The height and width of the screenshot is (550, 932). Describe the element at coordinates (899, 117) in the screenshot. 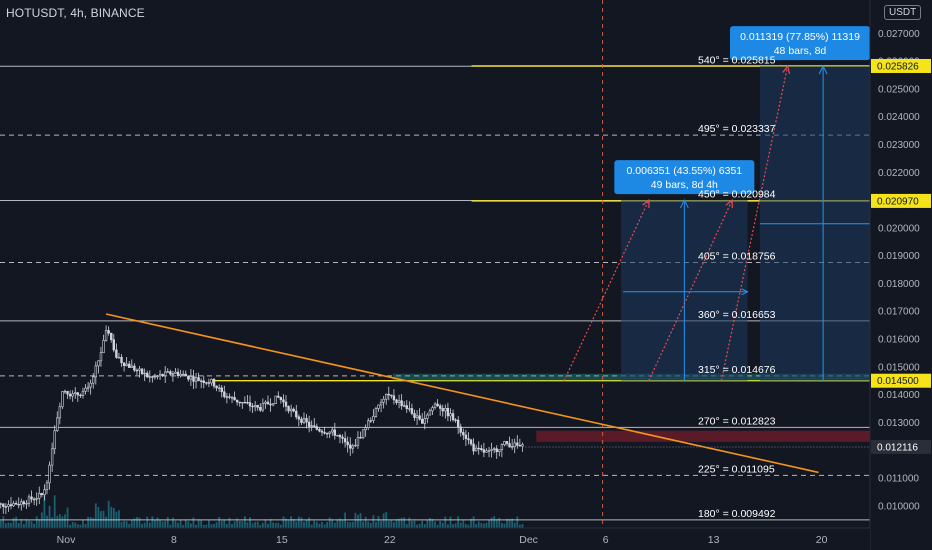

I see `price-tick-label: 0.024000` at that location.